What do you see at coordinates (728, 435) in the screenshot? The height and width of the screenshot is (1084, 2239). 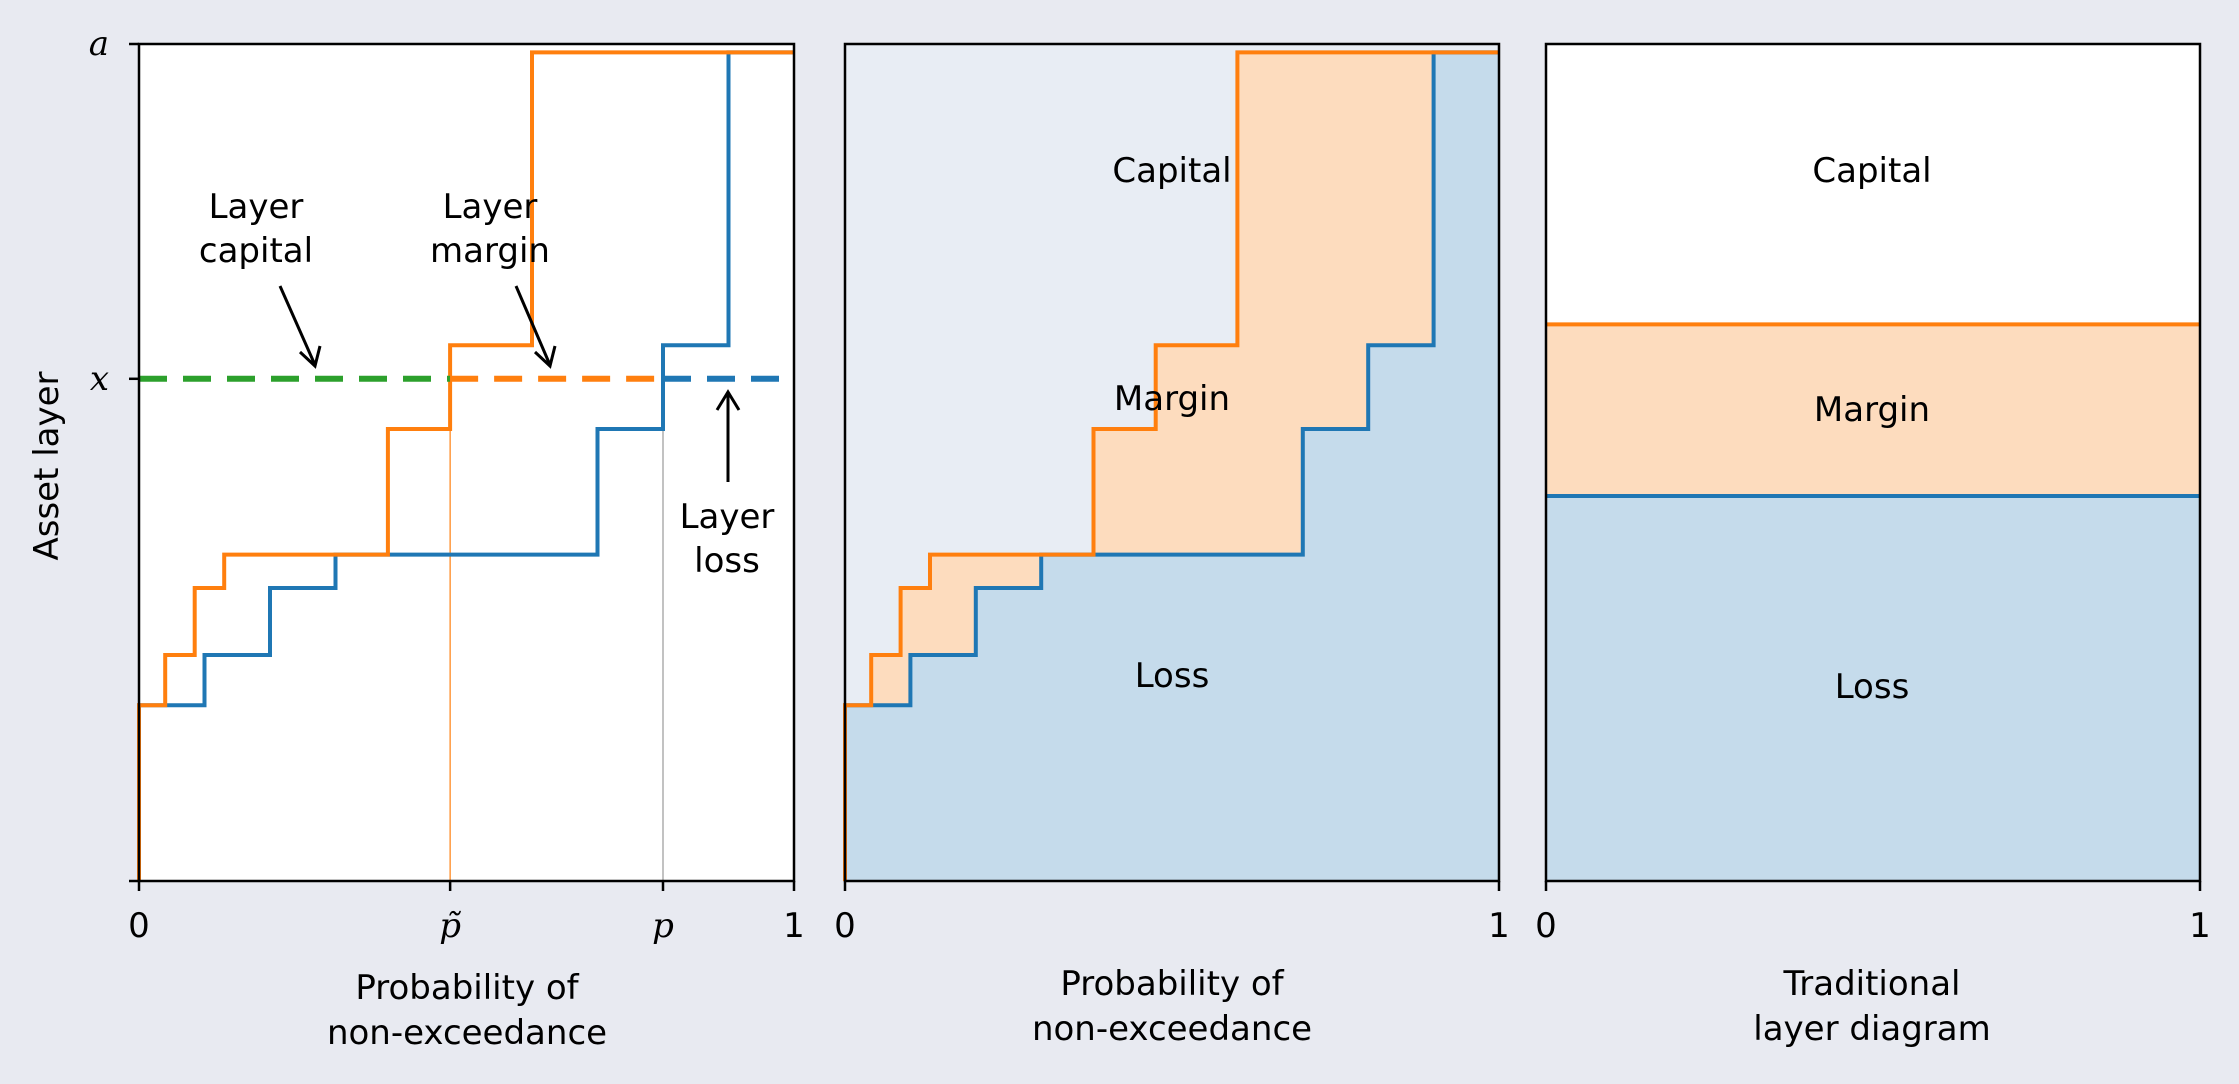 I see `arrow-layer-loss` at bounding box center [728, 435].